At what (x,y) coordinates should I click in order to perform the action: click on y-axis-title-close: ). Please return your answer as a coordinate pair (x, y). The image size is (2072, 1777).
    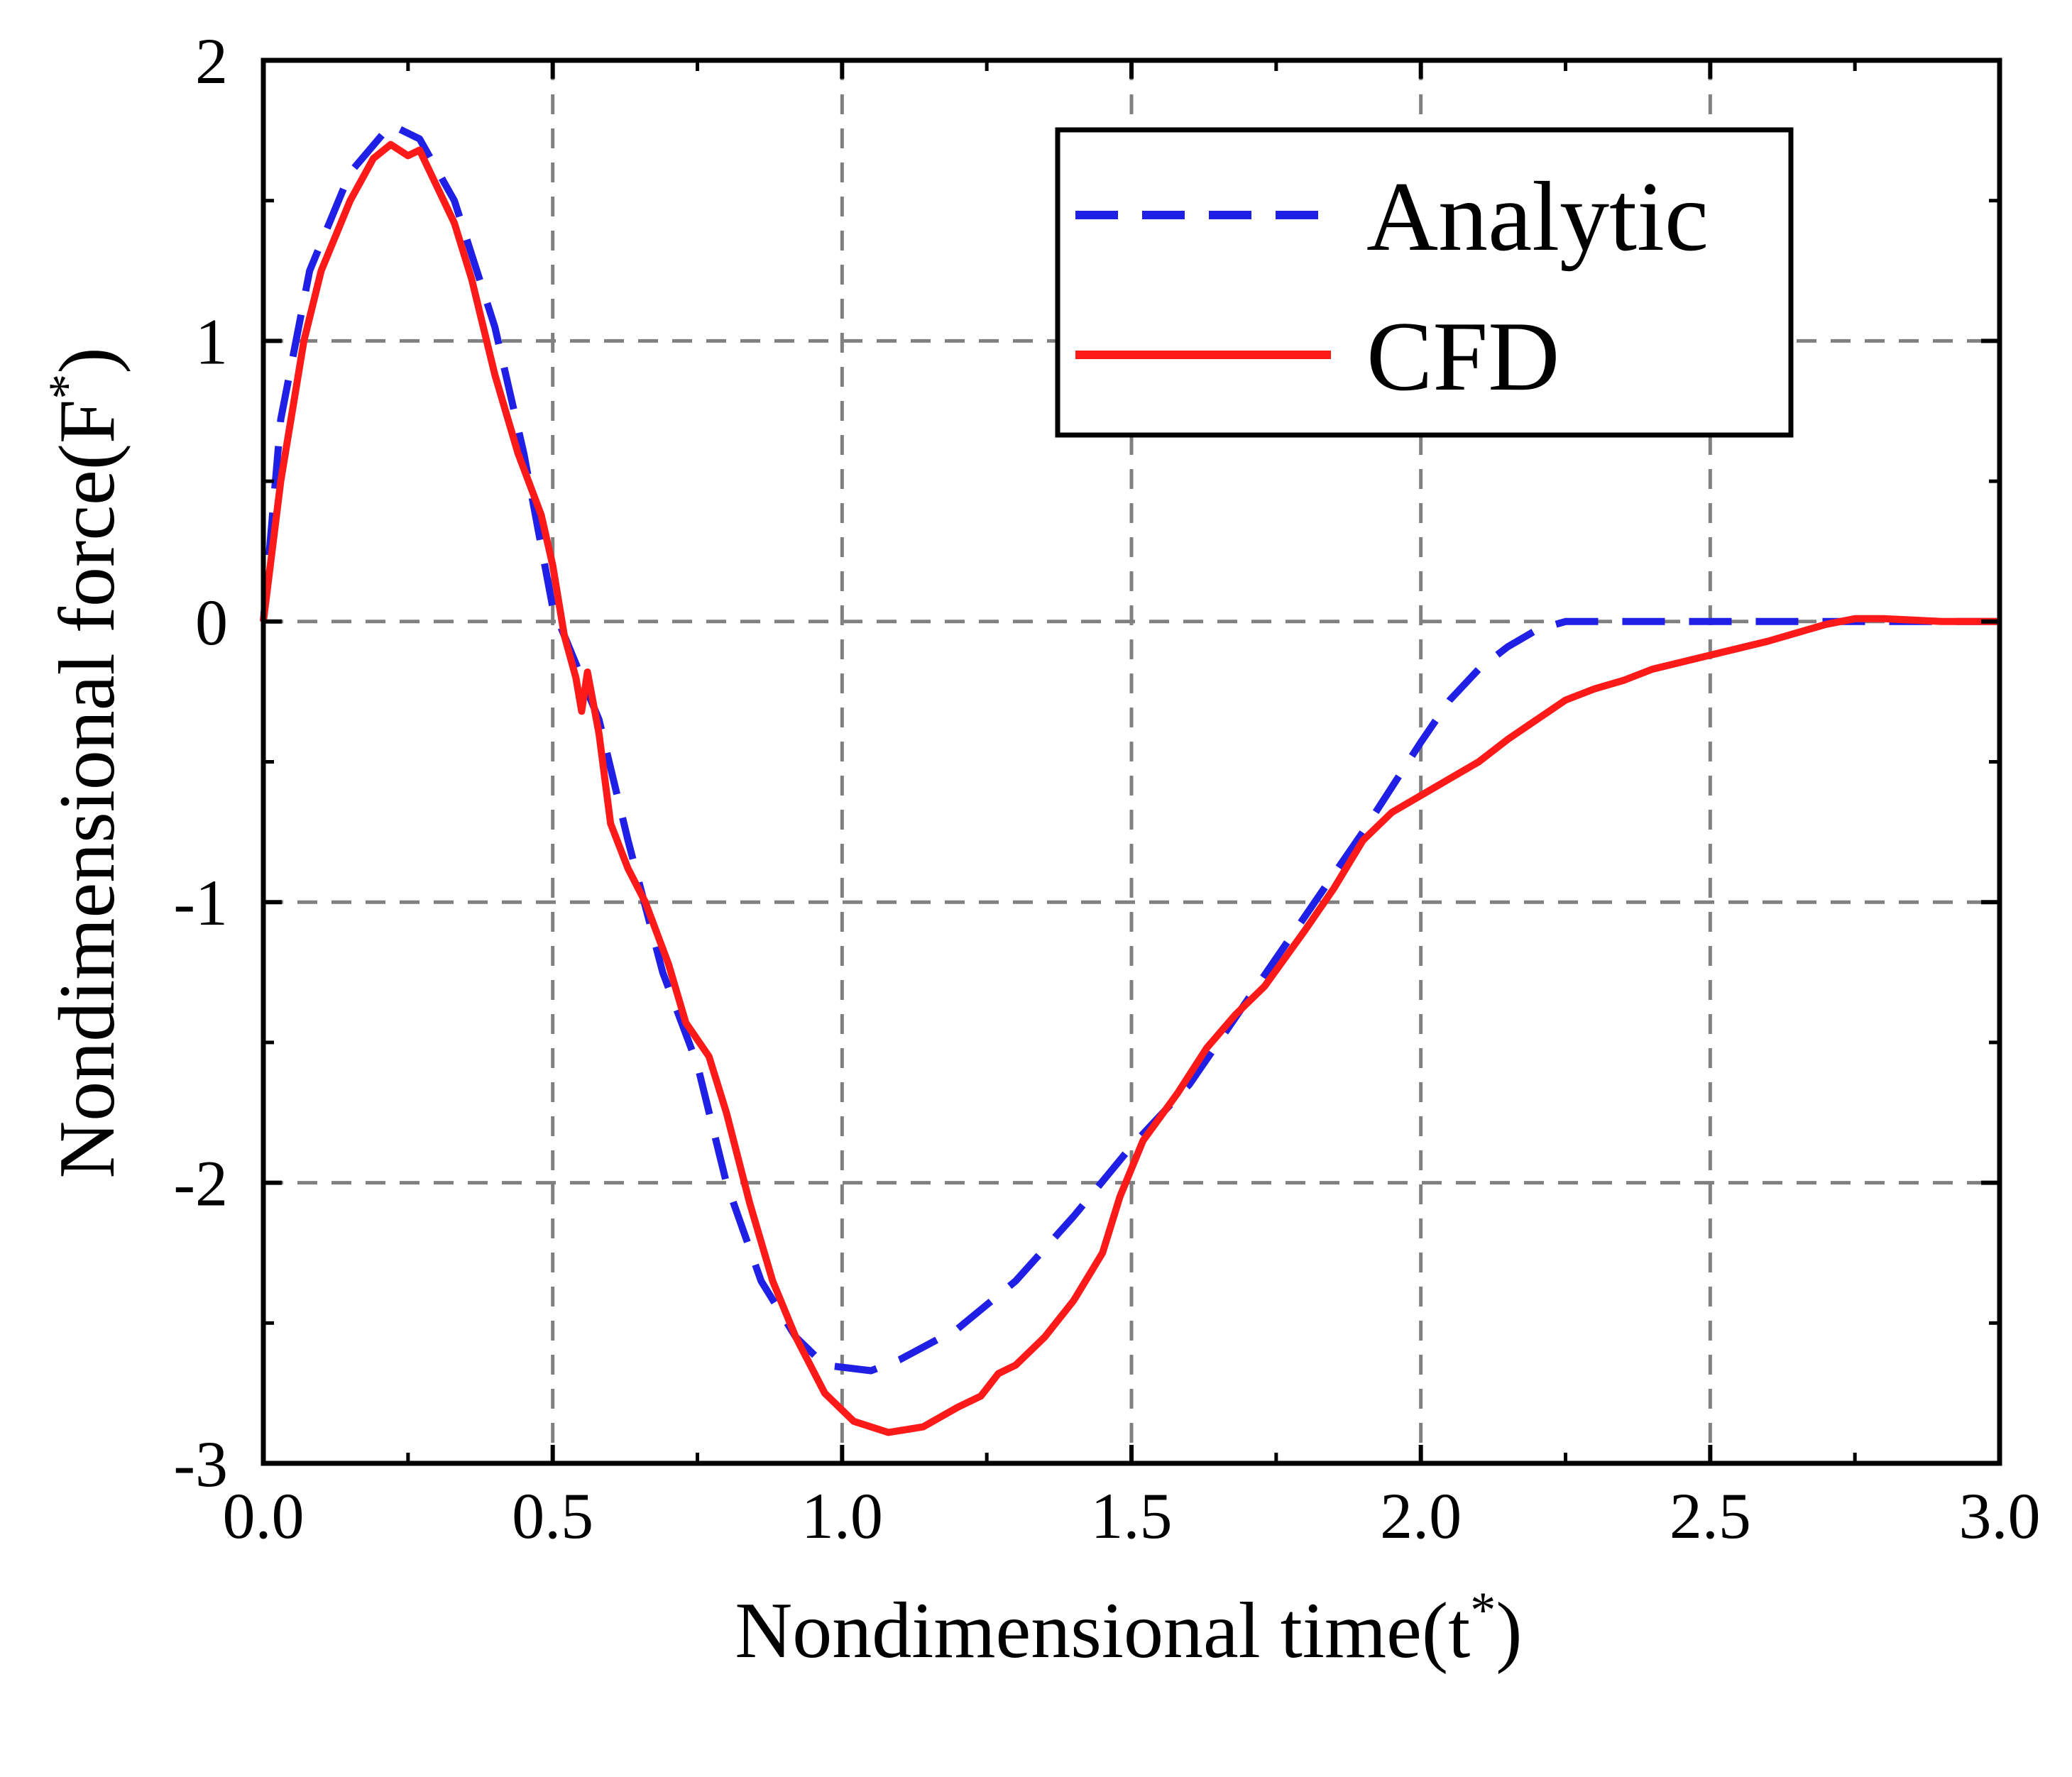
    Looking at the image, I should click on (87, 360).